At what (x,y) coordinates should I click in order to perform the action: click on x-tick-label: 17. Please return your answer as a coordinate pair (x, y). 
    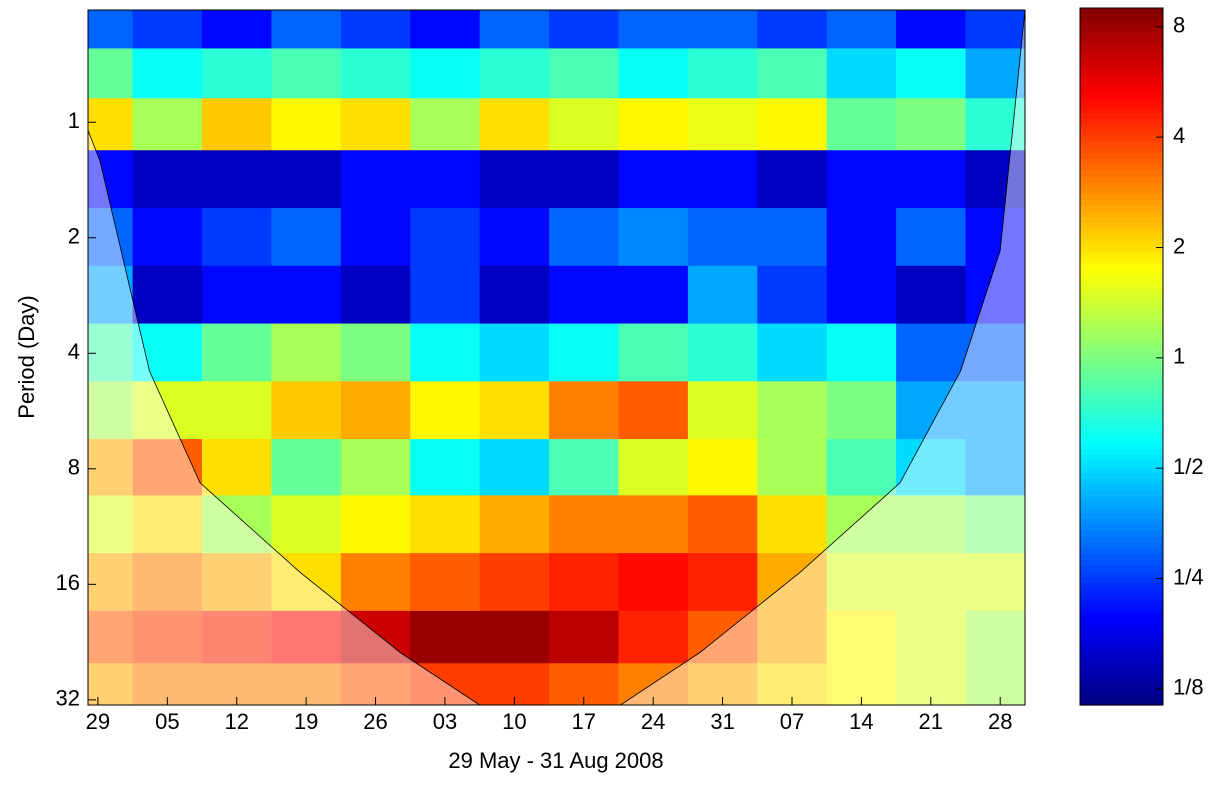
    Looking at the image, I should click on (584, 721).